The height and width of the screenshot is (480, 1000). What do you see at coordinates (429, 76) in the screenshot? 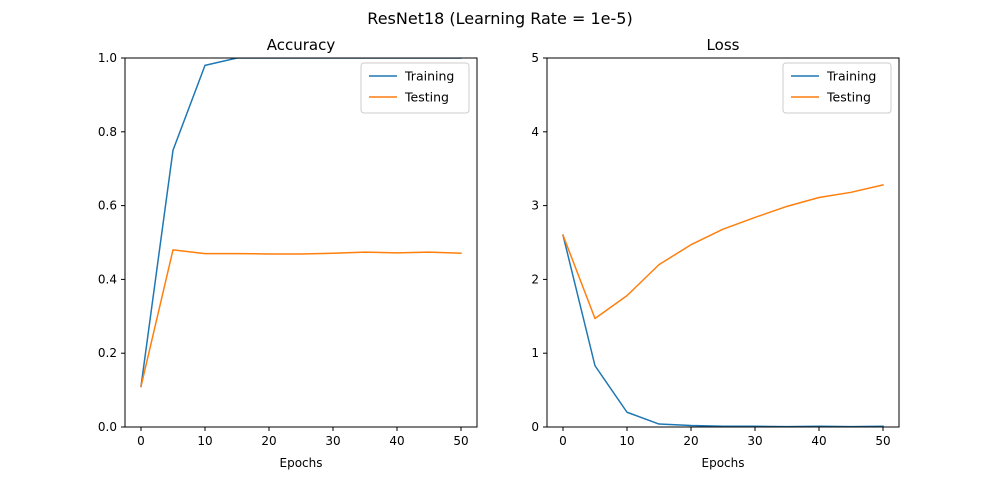
I see `accuracy-legend-training-label: Training` at bounding box center [429, 76].